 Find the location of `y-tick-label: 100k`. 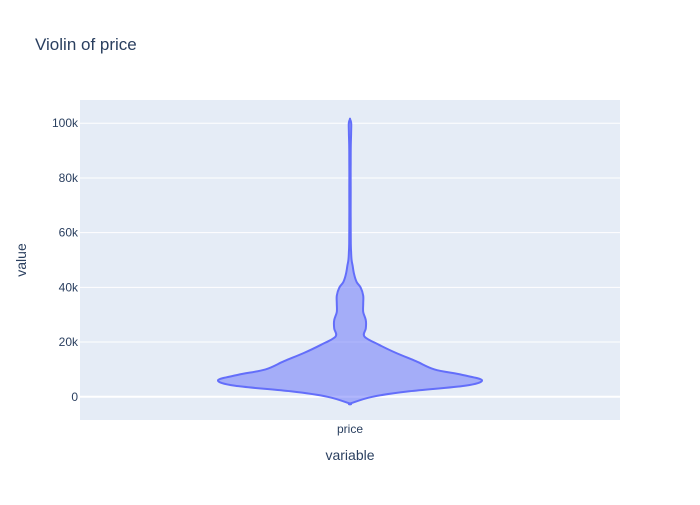

y-tick-label: 100k is located at coordinates (65, 123).